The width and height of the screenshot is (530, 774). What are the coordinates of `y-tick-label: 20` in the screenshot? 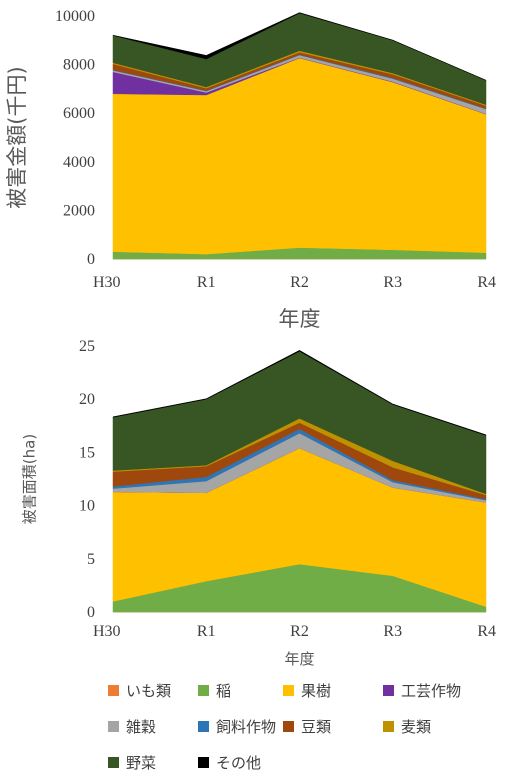 It's located at (87, 399).